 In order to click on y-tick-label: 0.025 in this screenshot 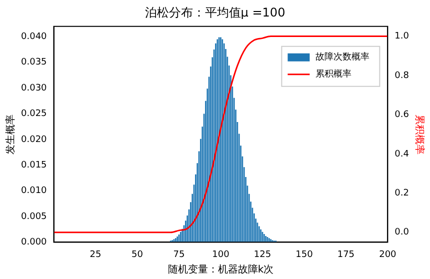, I will do `click(34, 114)`.